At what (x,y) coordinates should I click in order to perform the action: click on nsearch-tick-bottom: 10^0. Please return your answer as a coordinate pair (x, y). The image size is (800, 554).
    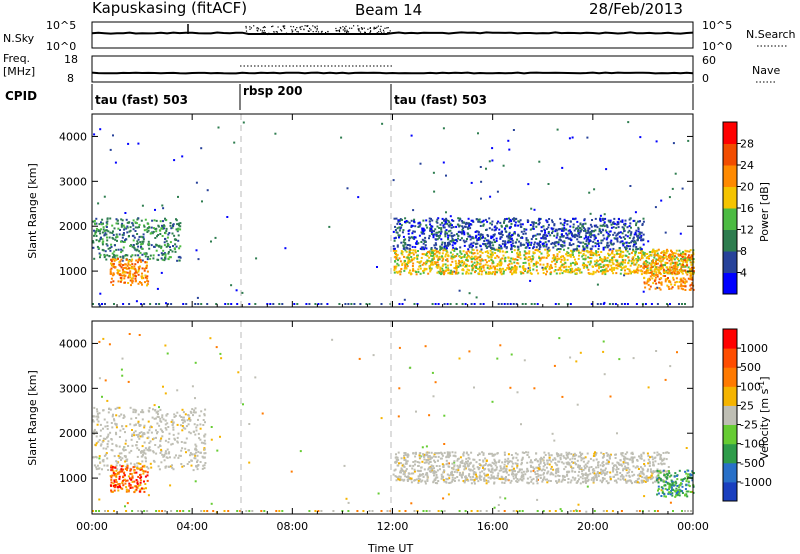
    Looking at the image, I should click on (717, 46).